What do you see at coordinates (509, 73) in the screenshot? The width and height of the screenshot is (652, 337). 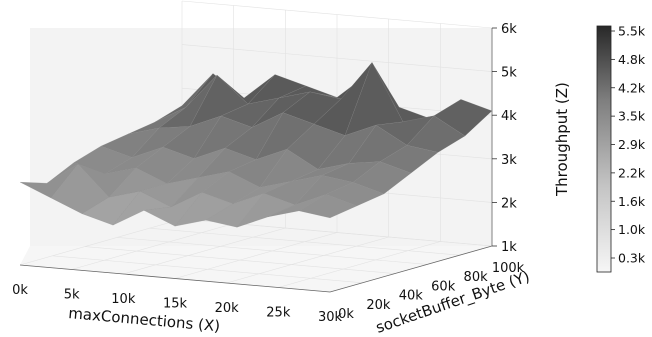 I see `z-tick-label: 5k` at bounding box center [509, 73].